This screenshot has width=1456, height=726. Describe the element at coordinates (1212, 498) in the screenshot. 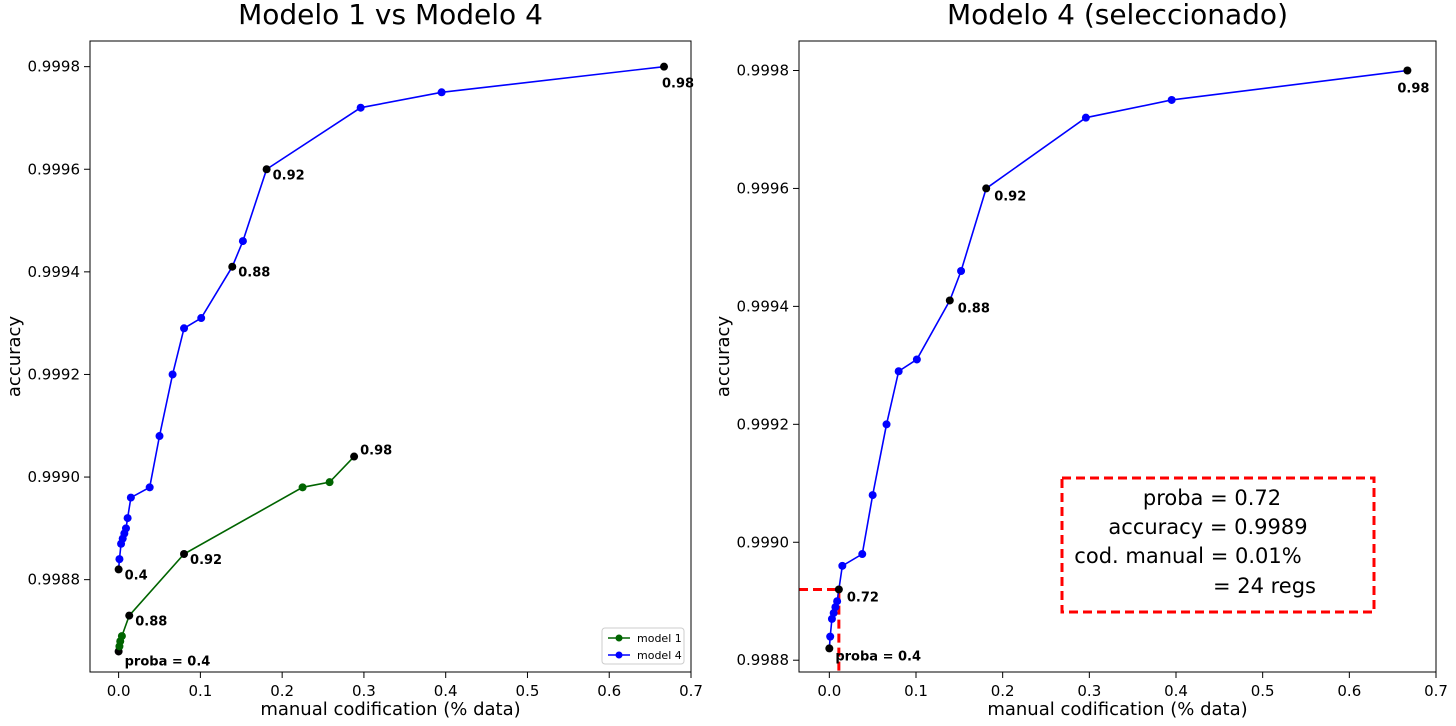

I see `info-box-line: proba = 0.72` at that location.